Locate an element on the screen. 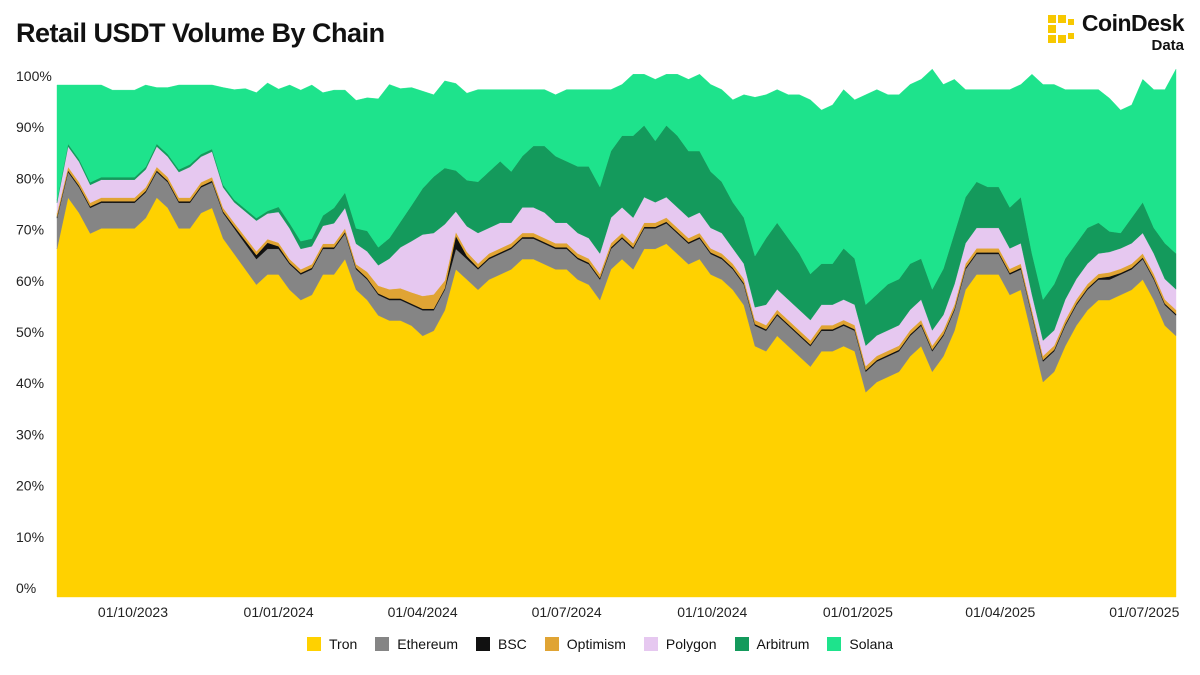 Image resolution: width=1200 pixels, height=675 pixels. y-tick-label: 40% is located at coordinates (30, 383).